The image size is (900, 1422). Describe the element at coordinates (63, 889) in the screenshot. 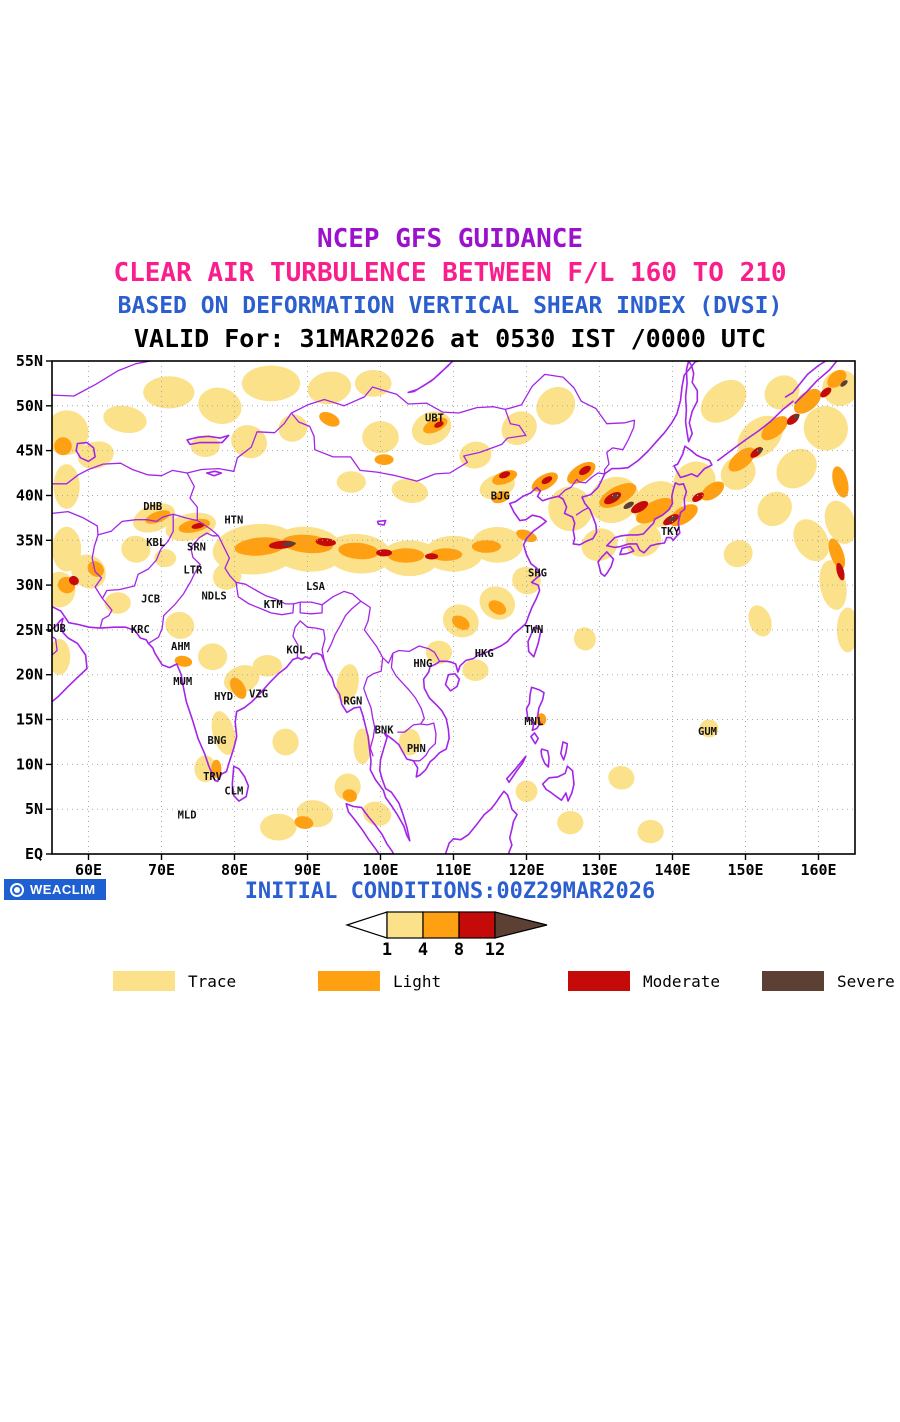

I see `weaclim-logo-text: WEACLIM` at that location.